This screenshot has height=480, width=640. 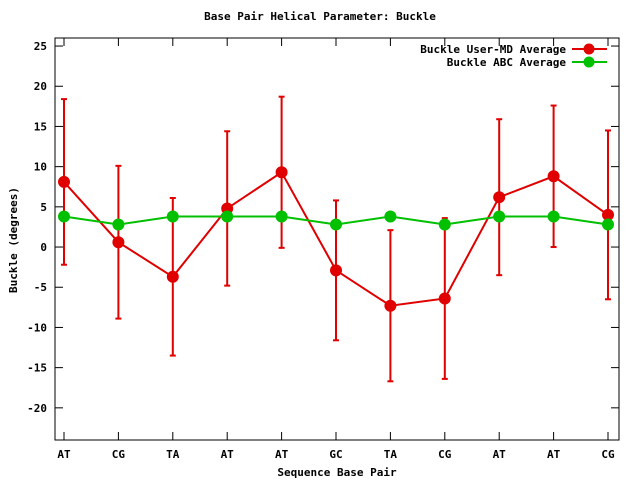 I want to click on y-tick-label: 15, so click(x=40, y=126).